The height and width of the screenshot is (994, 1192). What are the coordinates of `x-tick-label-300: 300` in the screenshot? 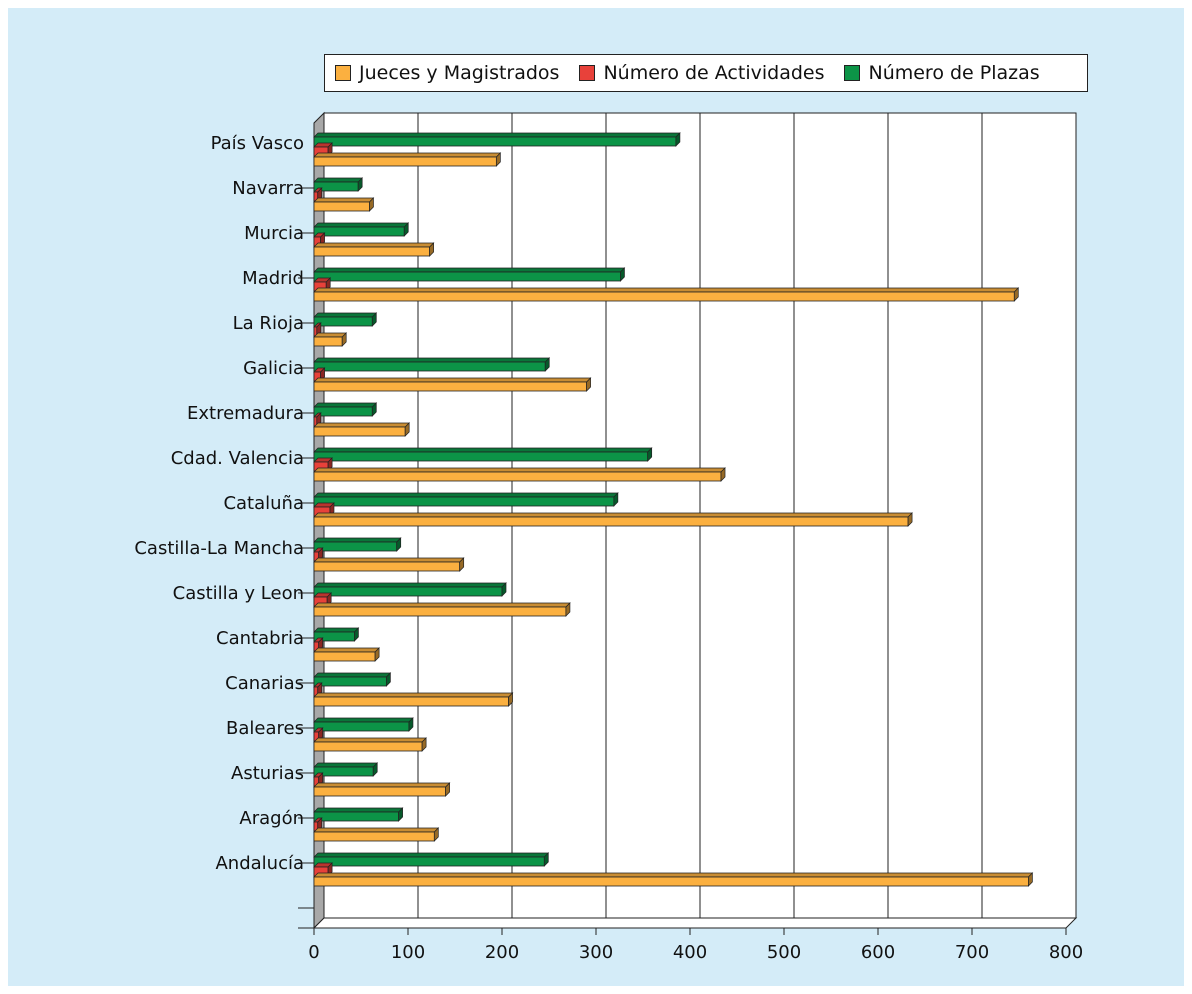 It's located at (596, 952).